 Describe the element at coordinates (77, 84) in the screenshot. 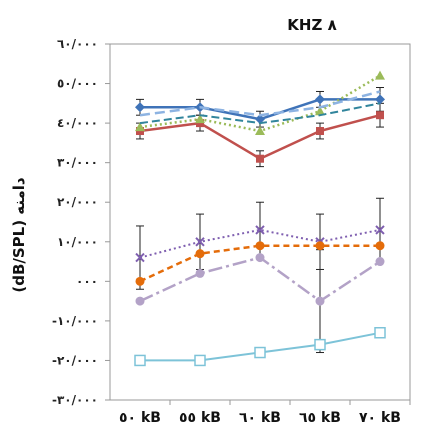

I see `y-tick-label: ٥٠/٠٠٠` at that location.